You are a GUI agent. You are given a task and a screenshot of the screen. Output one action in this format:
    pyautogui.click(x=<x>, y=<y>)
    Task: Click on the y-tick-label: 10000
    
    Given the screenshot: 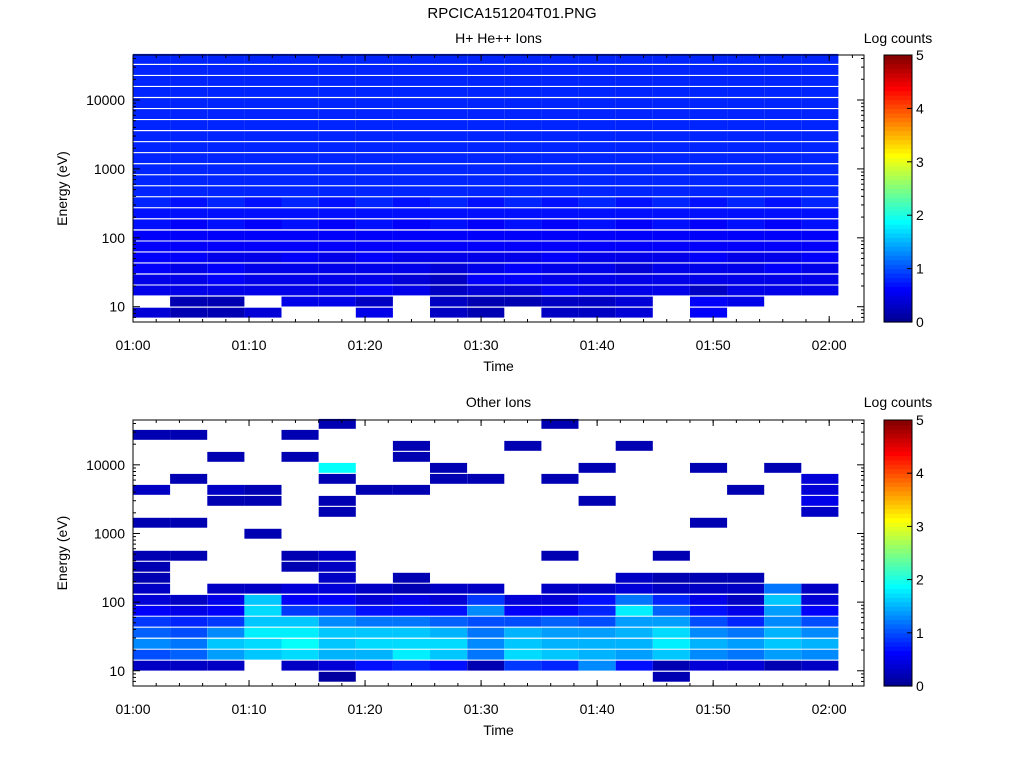 What is the action you would take?
    pyautogui.click(x=105, y=100)
    